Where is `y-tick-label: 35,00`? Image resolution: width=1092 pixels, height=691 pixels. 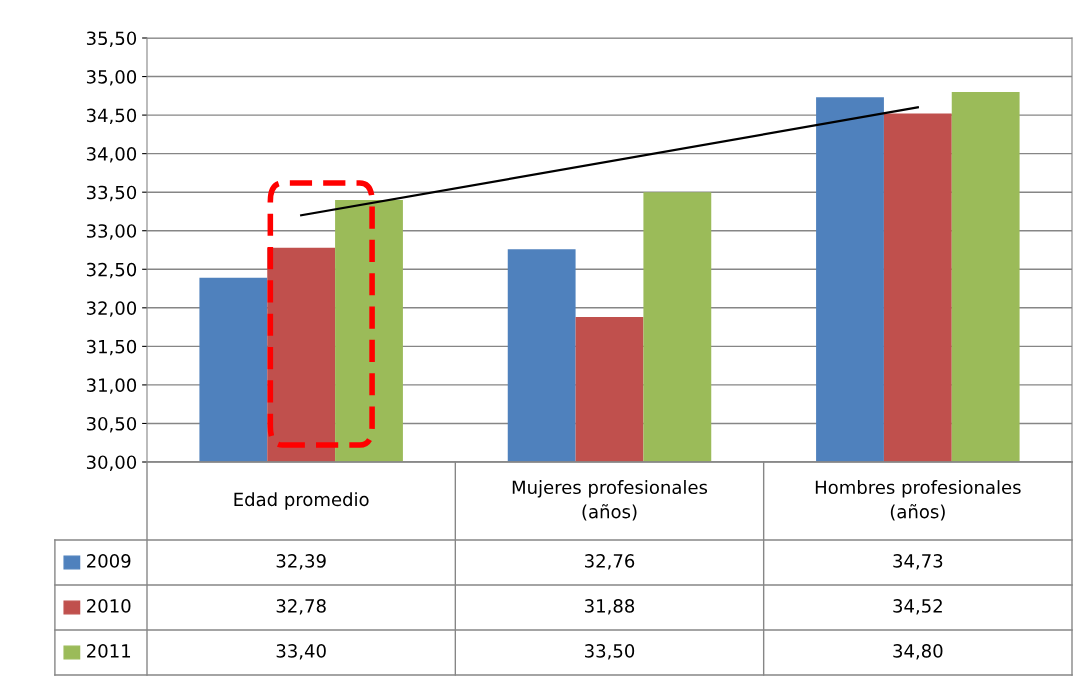 y-tick-label: 35,00 is located at coordinates (111, 78).